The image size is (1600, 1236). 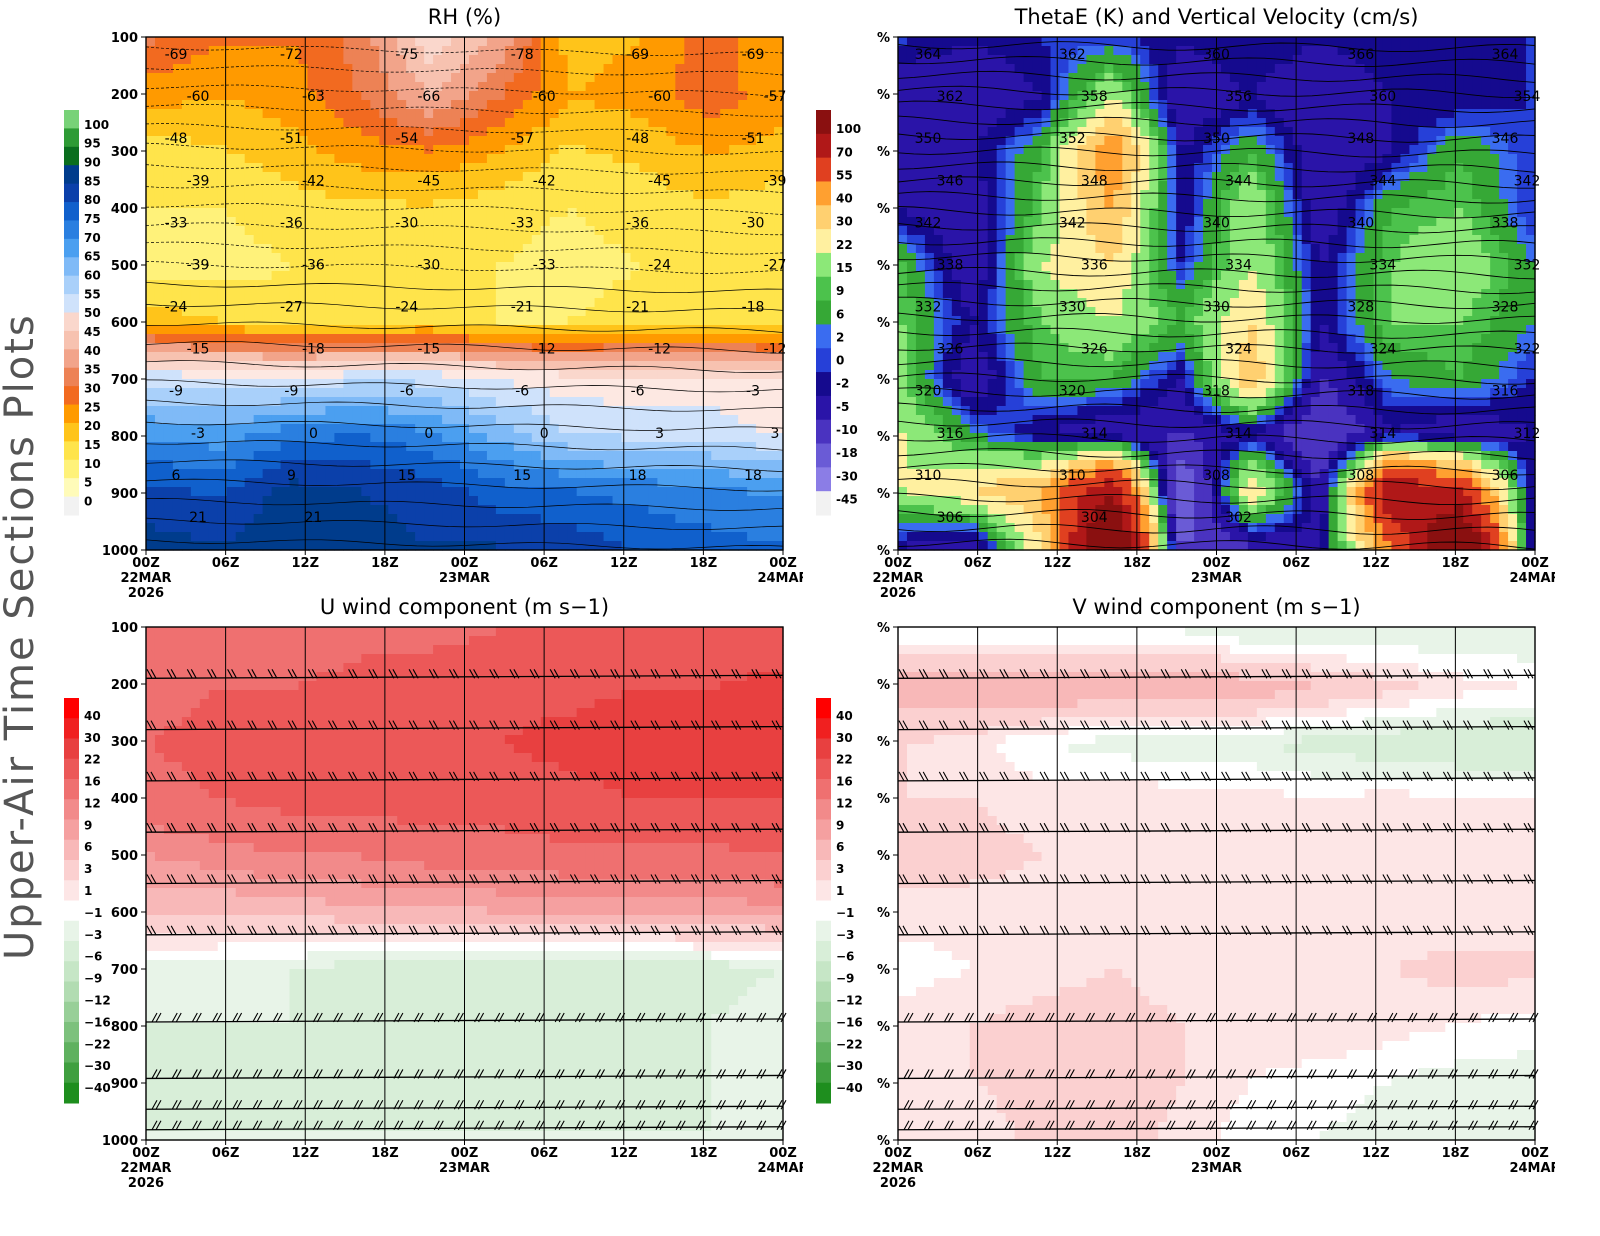 I want to click on contour-label: -3, so click(x=753, y=392).